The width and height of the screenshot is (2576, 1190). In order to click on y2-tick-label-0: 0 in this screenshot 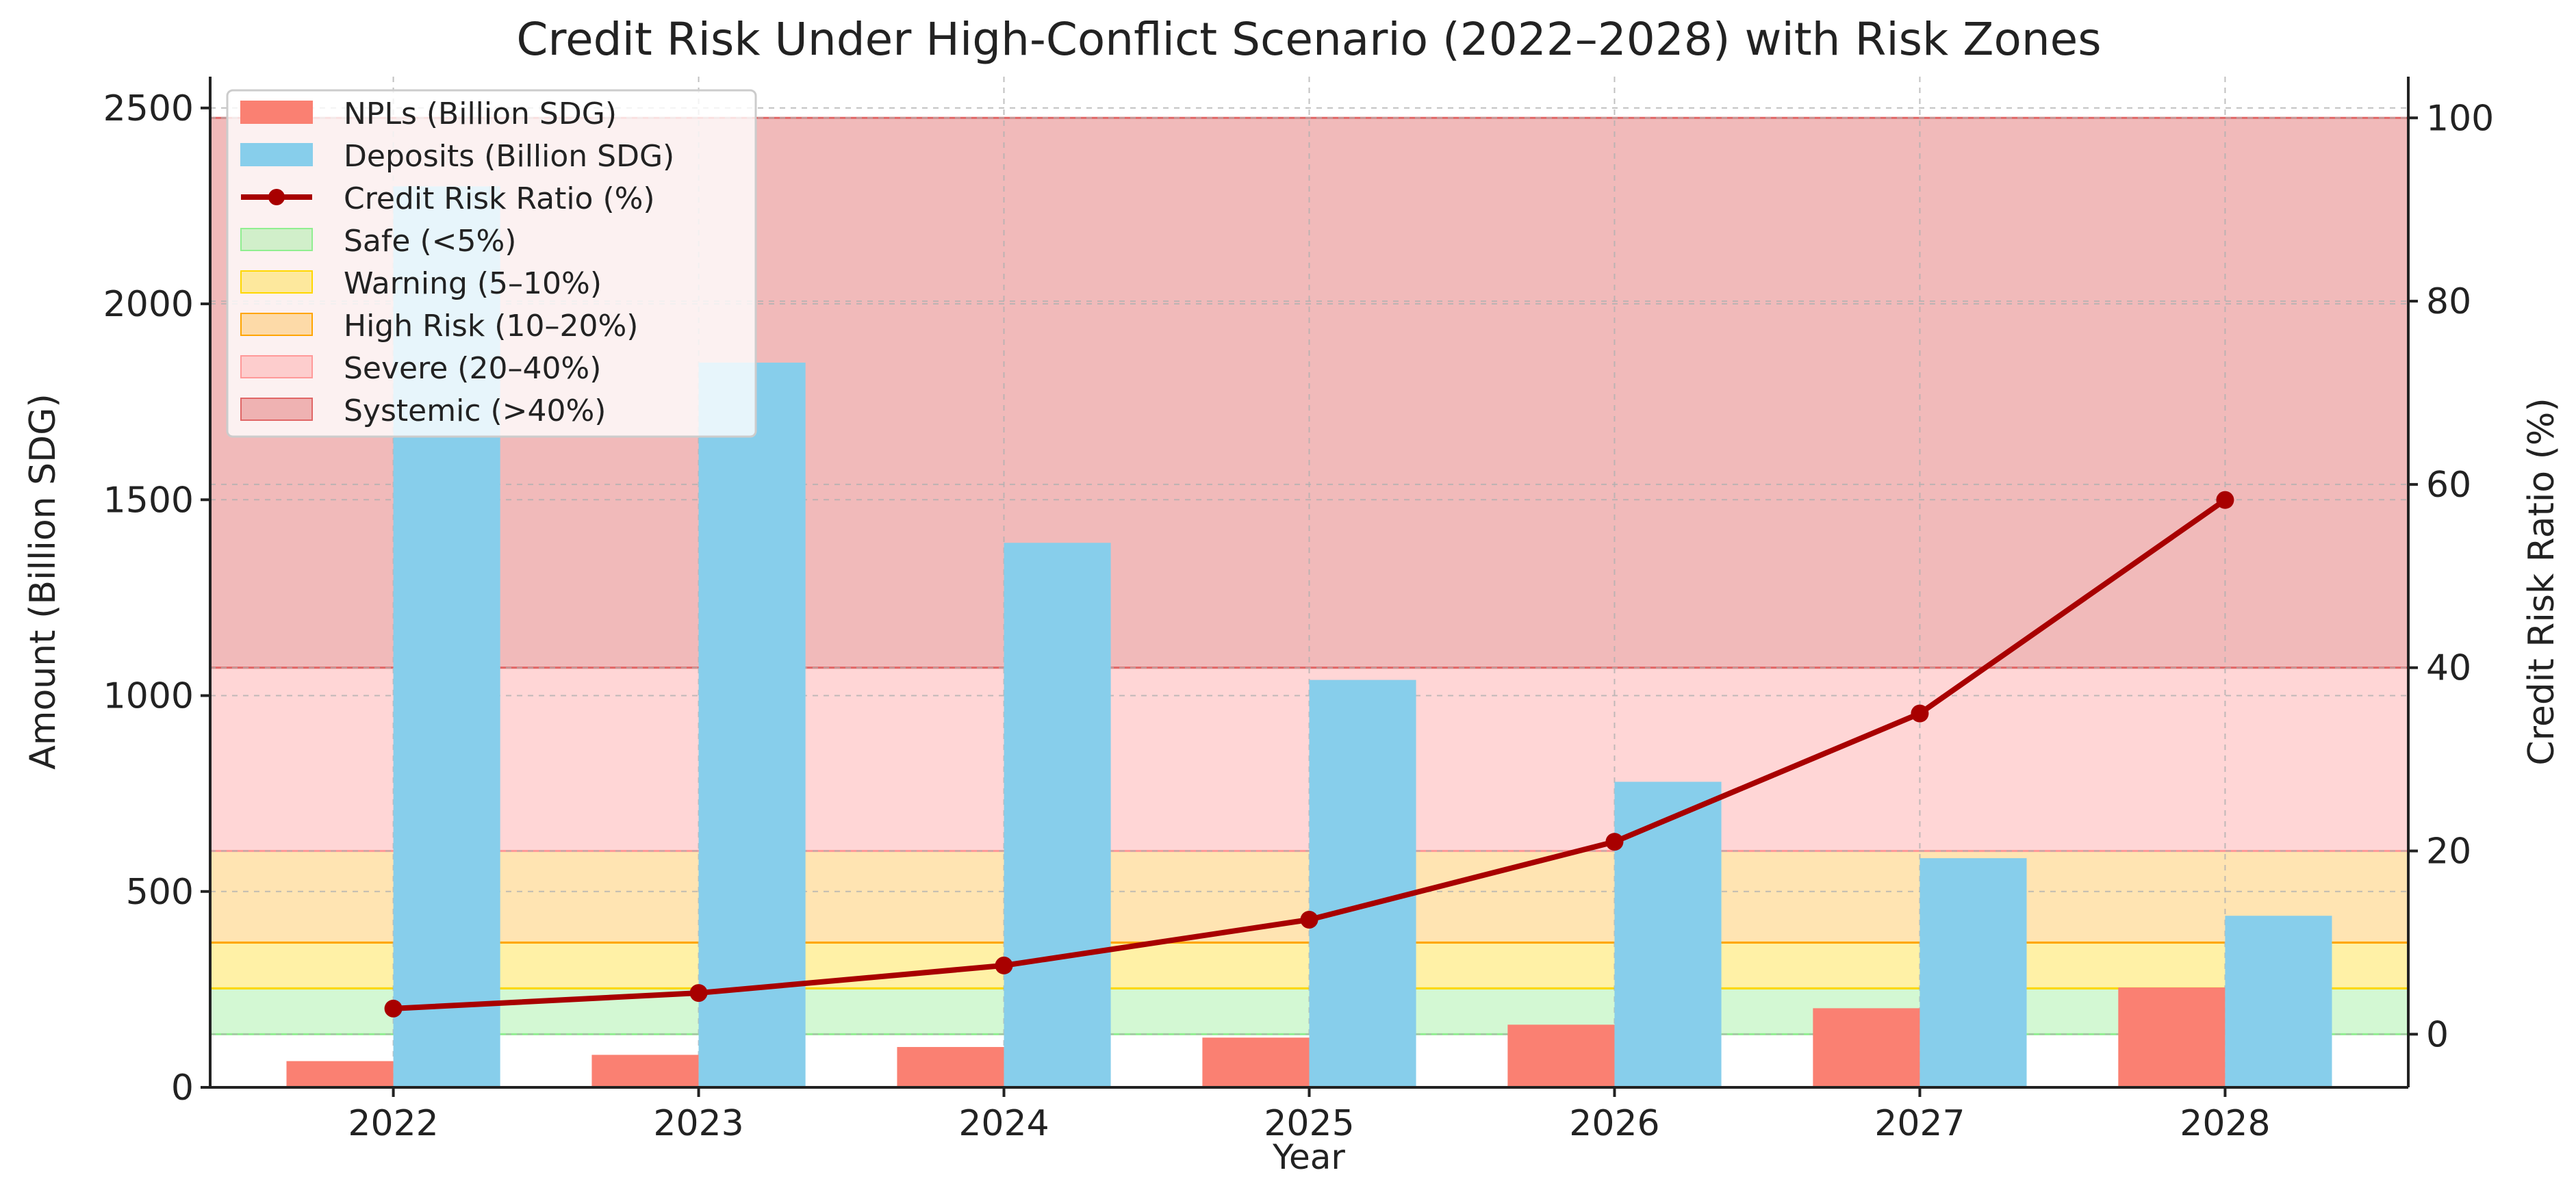, I will do `click(2437, 1034)`.